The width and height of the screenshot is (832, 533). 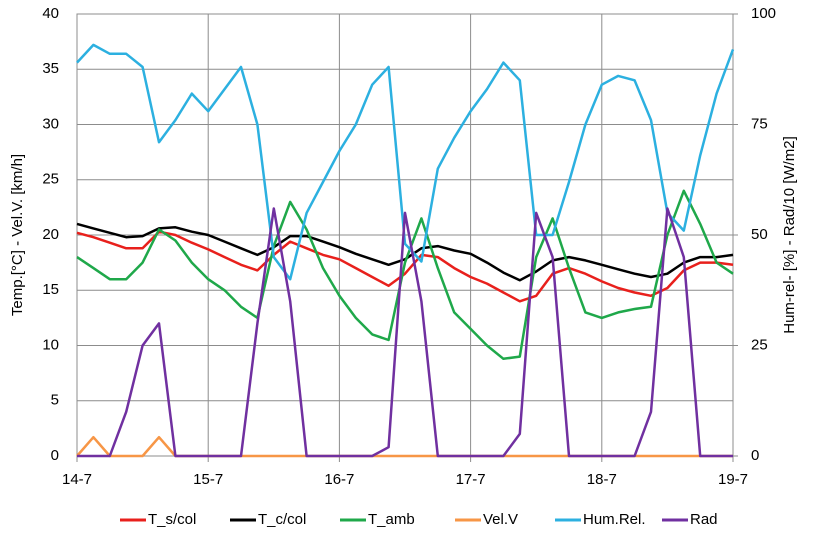 I want to click on y2-tick-label: 100, so click(x=763, y=13).